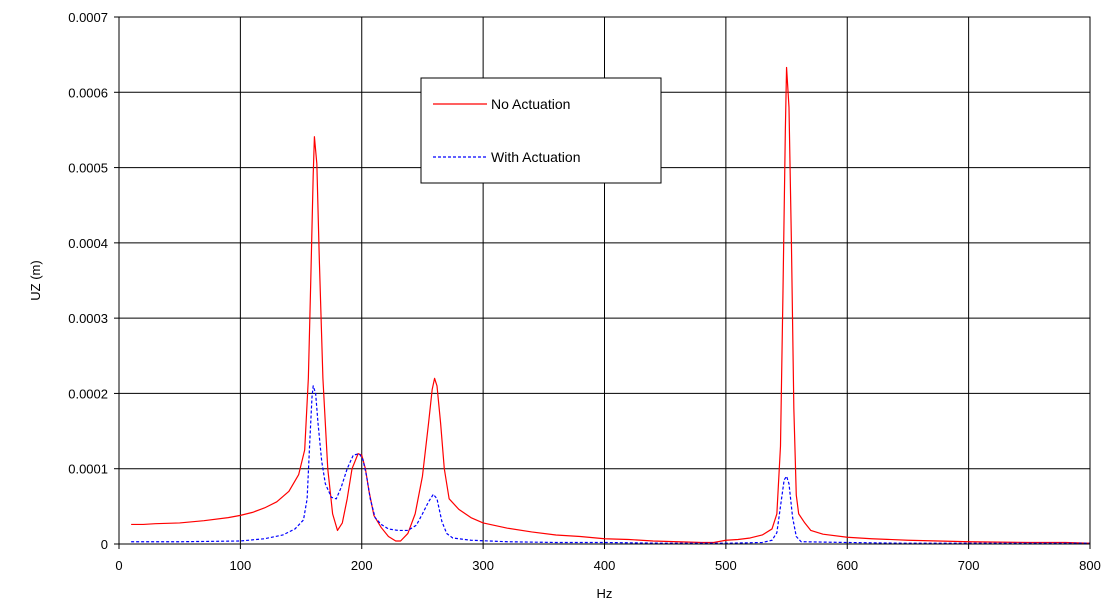 Image resolution: width=1107 pixels, height=612 pixels. Describe the element at coordinates (847, 565) in the screenshot. I see `x-tick-label: 600` at that location.